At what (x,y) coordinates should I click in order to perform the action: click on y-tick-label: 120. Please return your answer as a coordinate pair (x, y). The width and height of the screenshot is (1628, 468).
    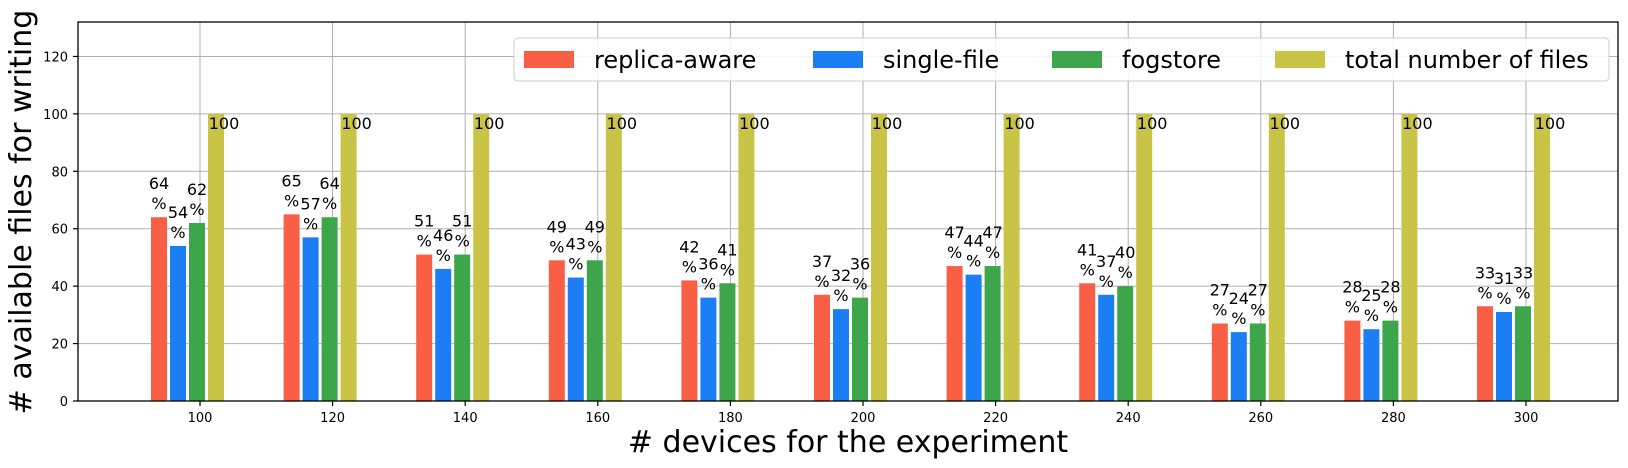
    Looking at the image, I should click on (55, 57).